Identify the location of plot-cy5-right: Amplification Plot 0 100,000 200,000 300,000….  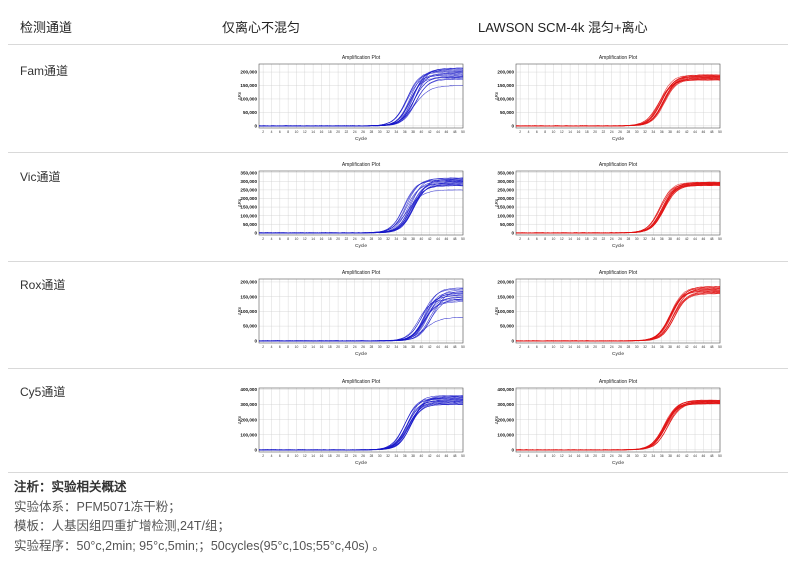
(609, 426).